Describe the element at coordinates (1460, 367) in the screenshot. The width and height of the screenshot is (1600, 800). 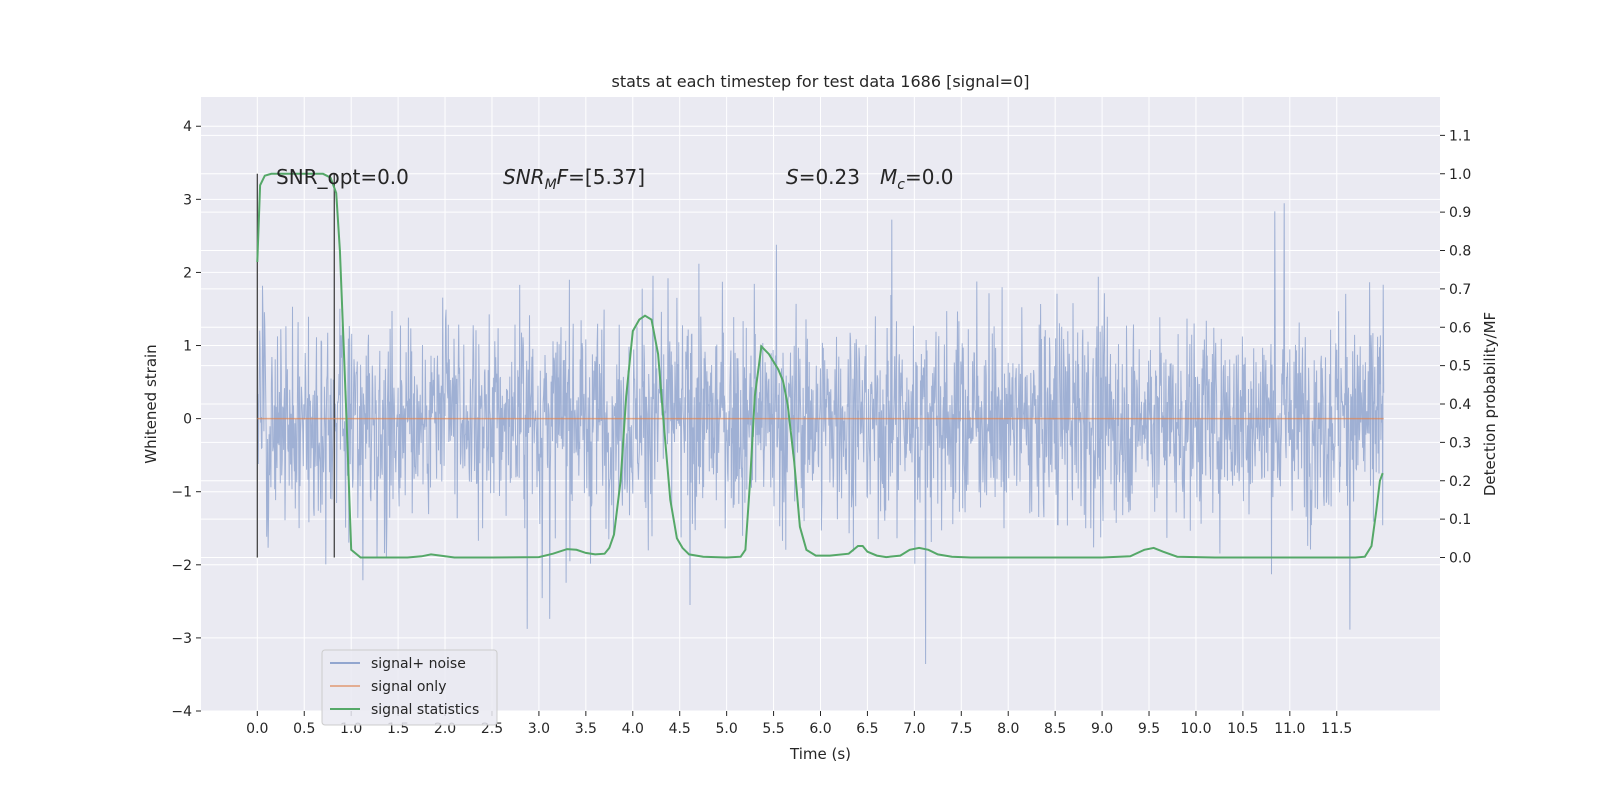
I see `right-y-tick-label: 0.5` at that location.